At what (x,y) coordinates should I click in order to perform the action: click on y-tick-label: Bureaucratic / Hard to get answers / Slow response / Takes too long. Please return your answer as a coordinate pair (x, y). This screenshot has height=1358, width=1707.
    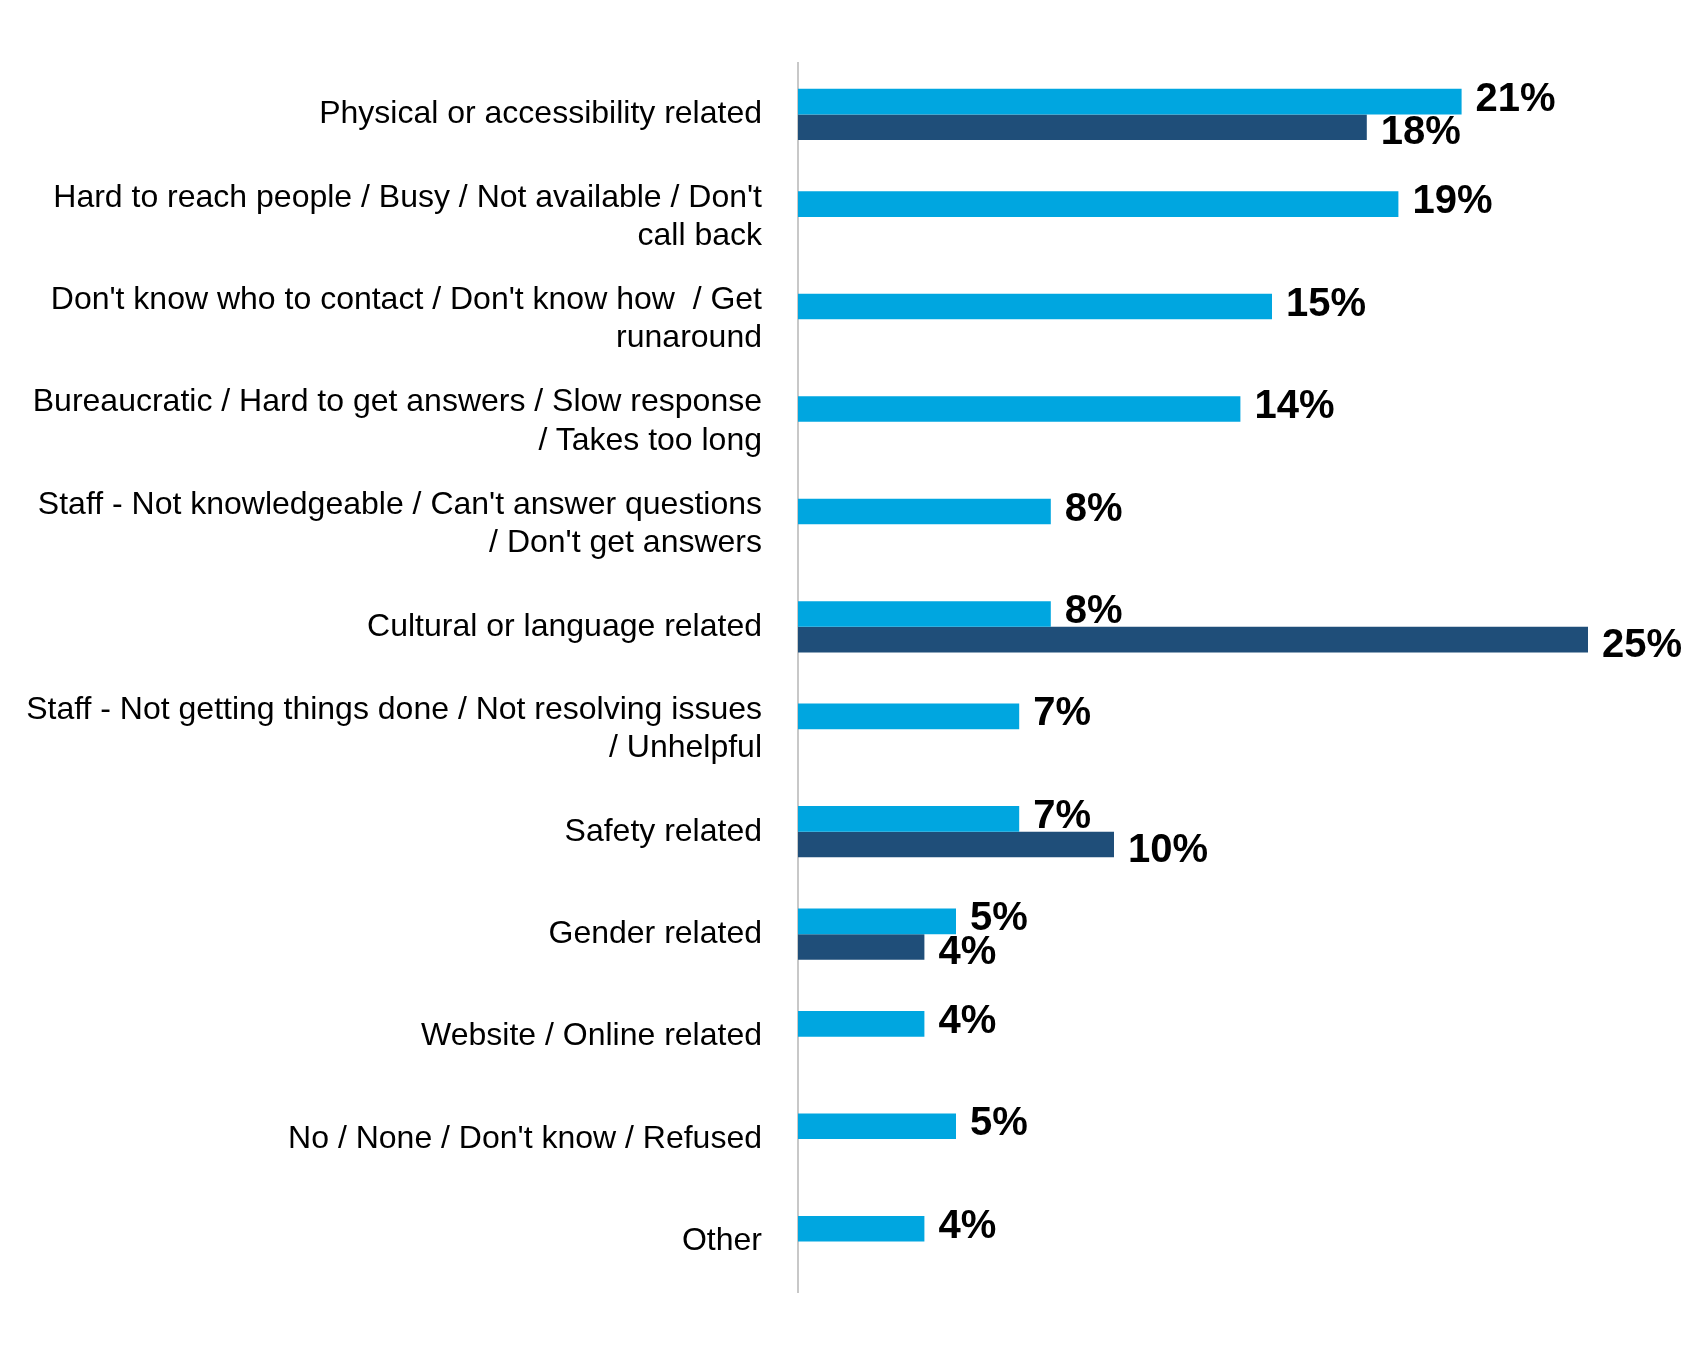
    Looking at the image, I should click on (397, 419).